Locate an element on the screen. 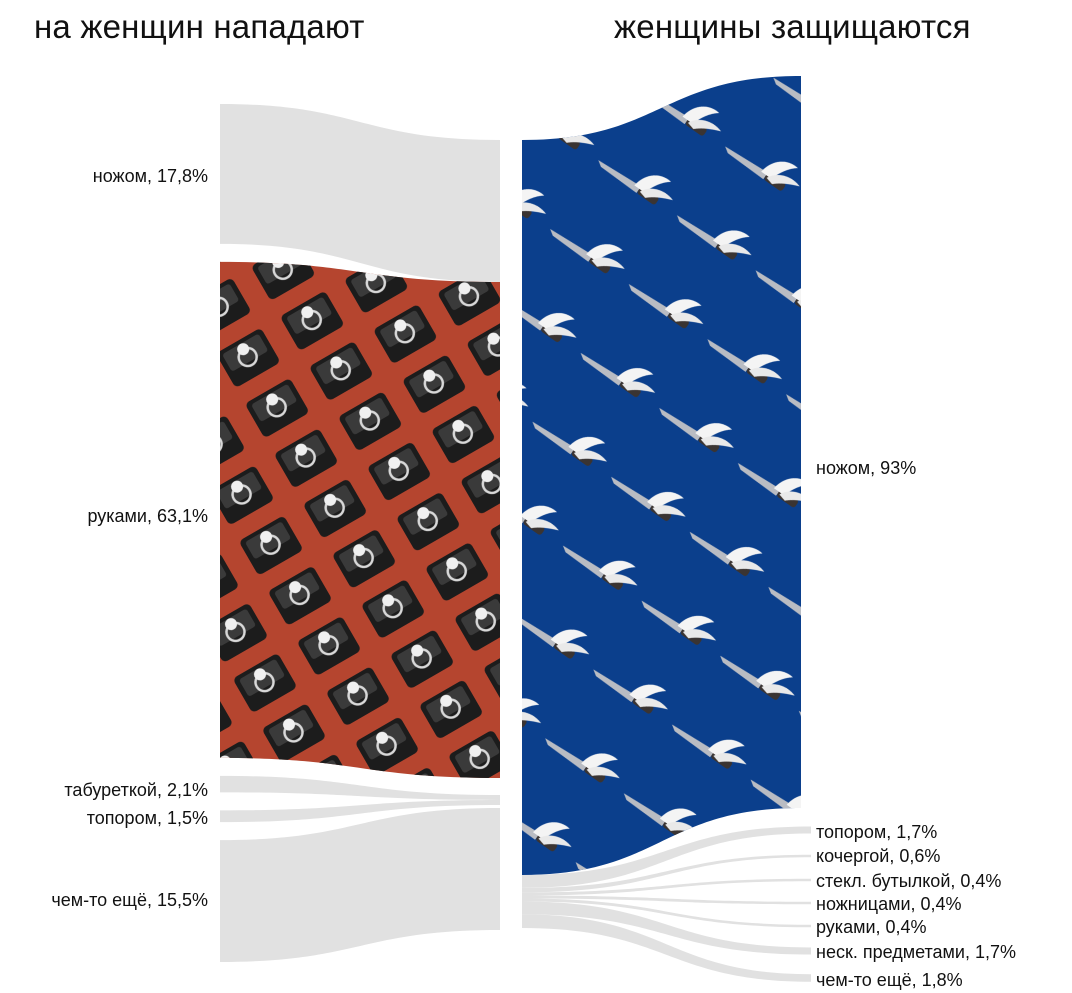 The height and width of the screenshot is (993, 1072). right-label-poker: кочергой, 0,6% is located at coordinates (878, 856).